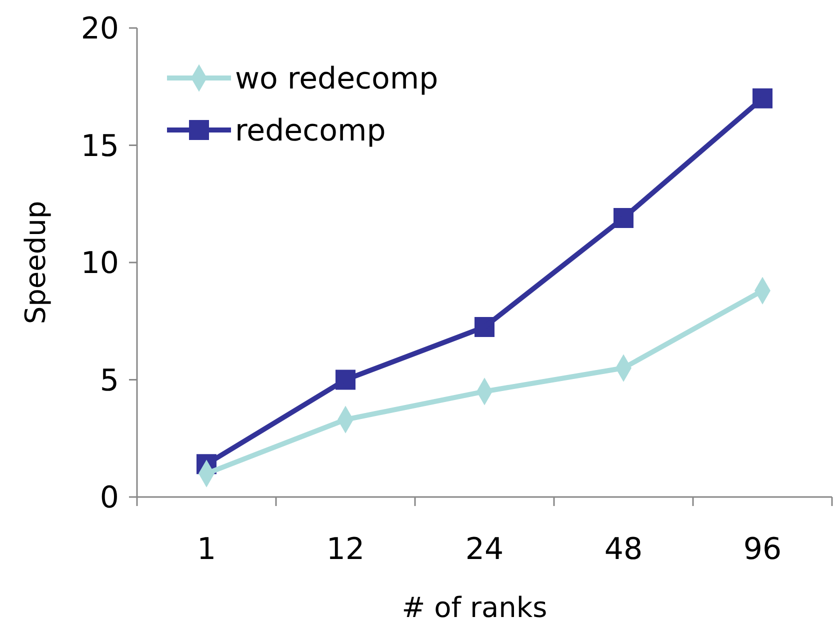 The height and width of the screenshot is (625, 836). I want to click on y-tick-label: 20, so click(99, 29).